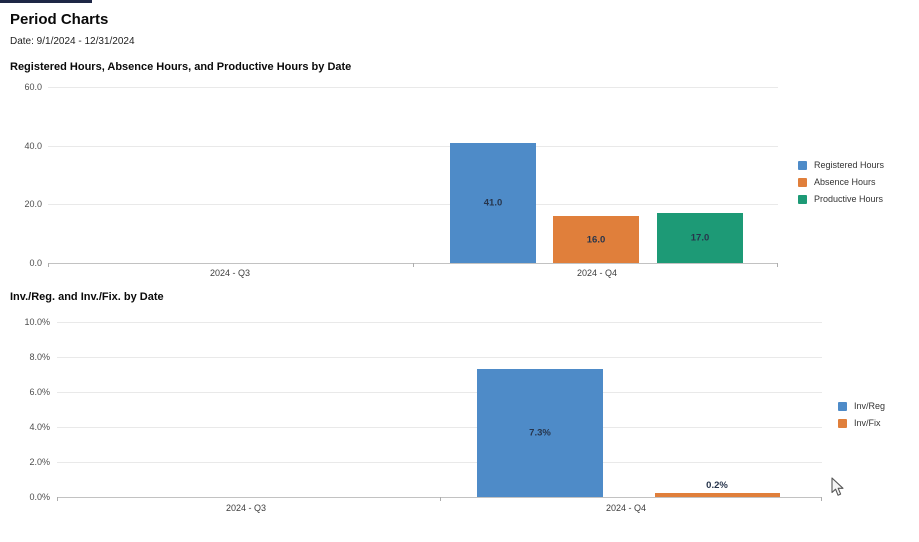  I want to click on date-range-label: Date: 9/1/2024 - 12/31/2024, so click(72, 41).